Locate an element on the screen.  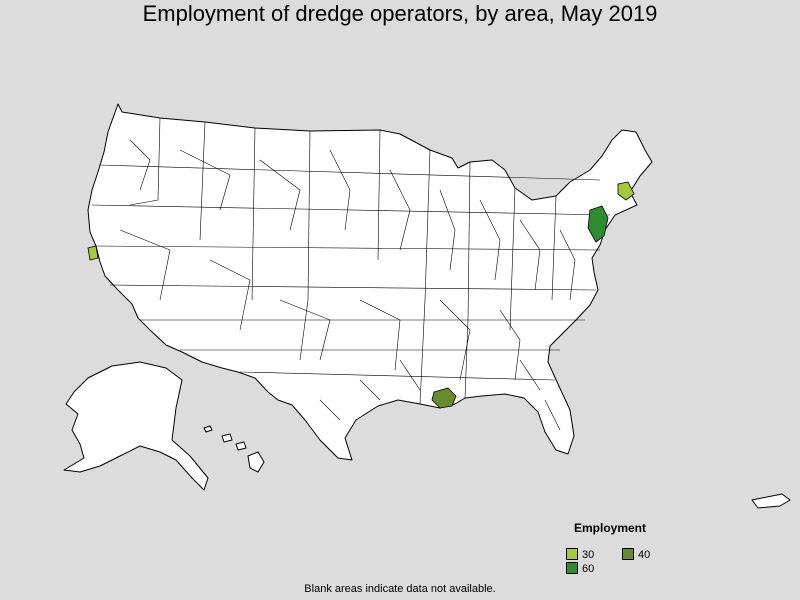
legend-label-60: 60 is located at coordinates (588, 569).